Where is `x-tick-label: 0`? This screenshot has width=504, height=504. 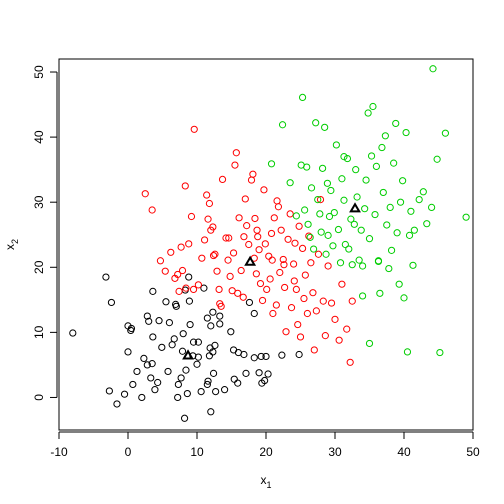 x-tick-label: 0 is located at coordinates (128, 452).